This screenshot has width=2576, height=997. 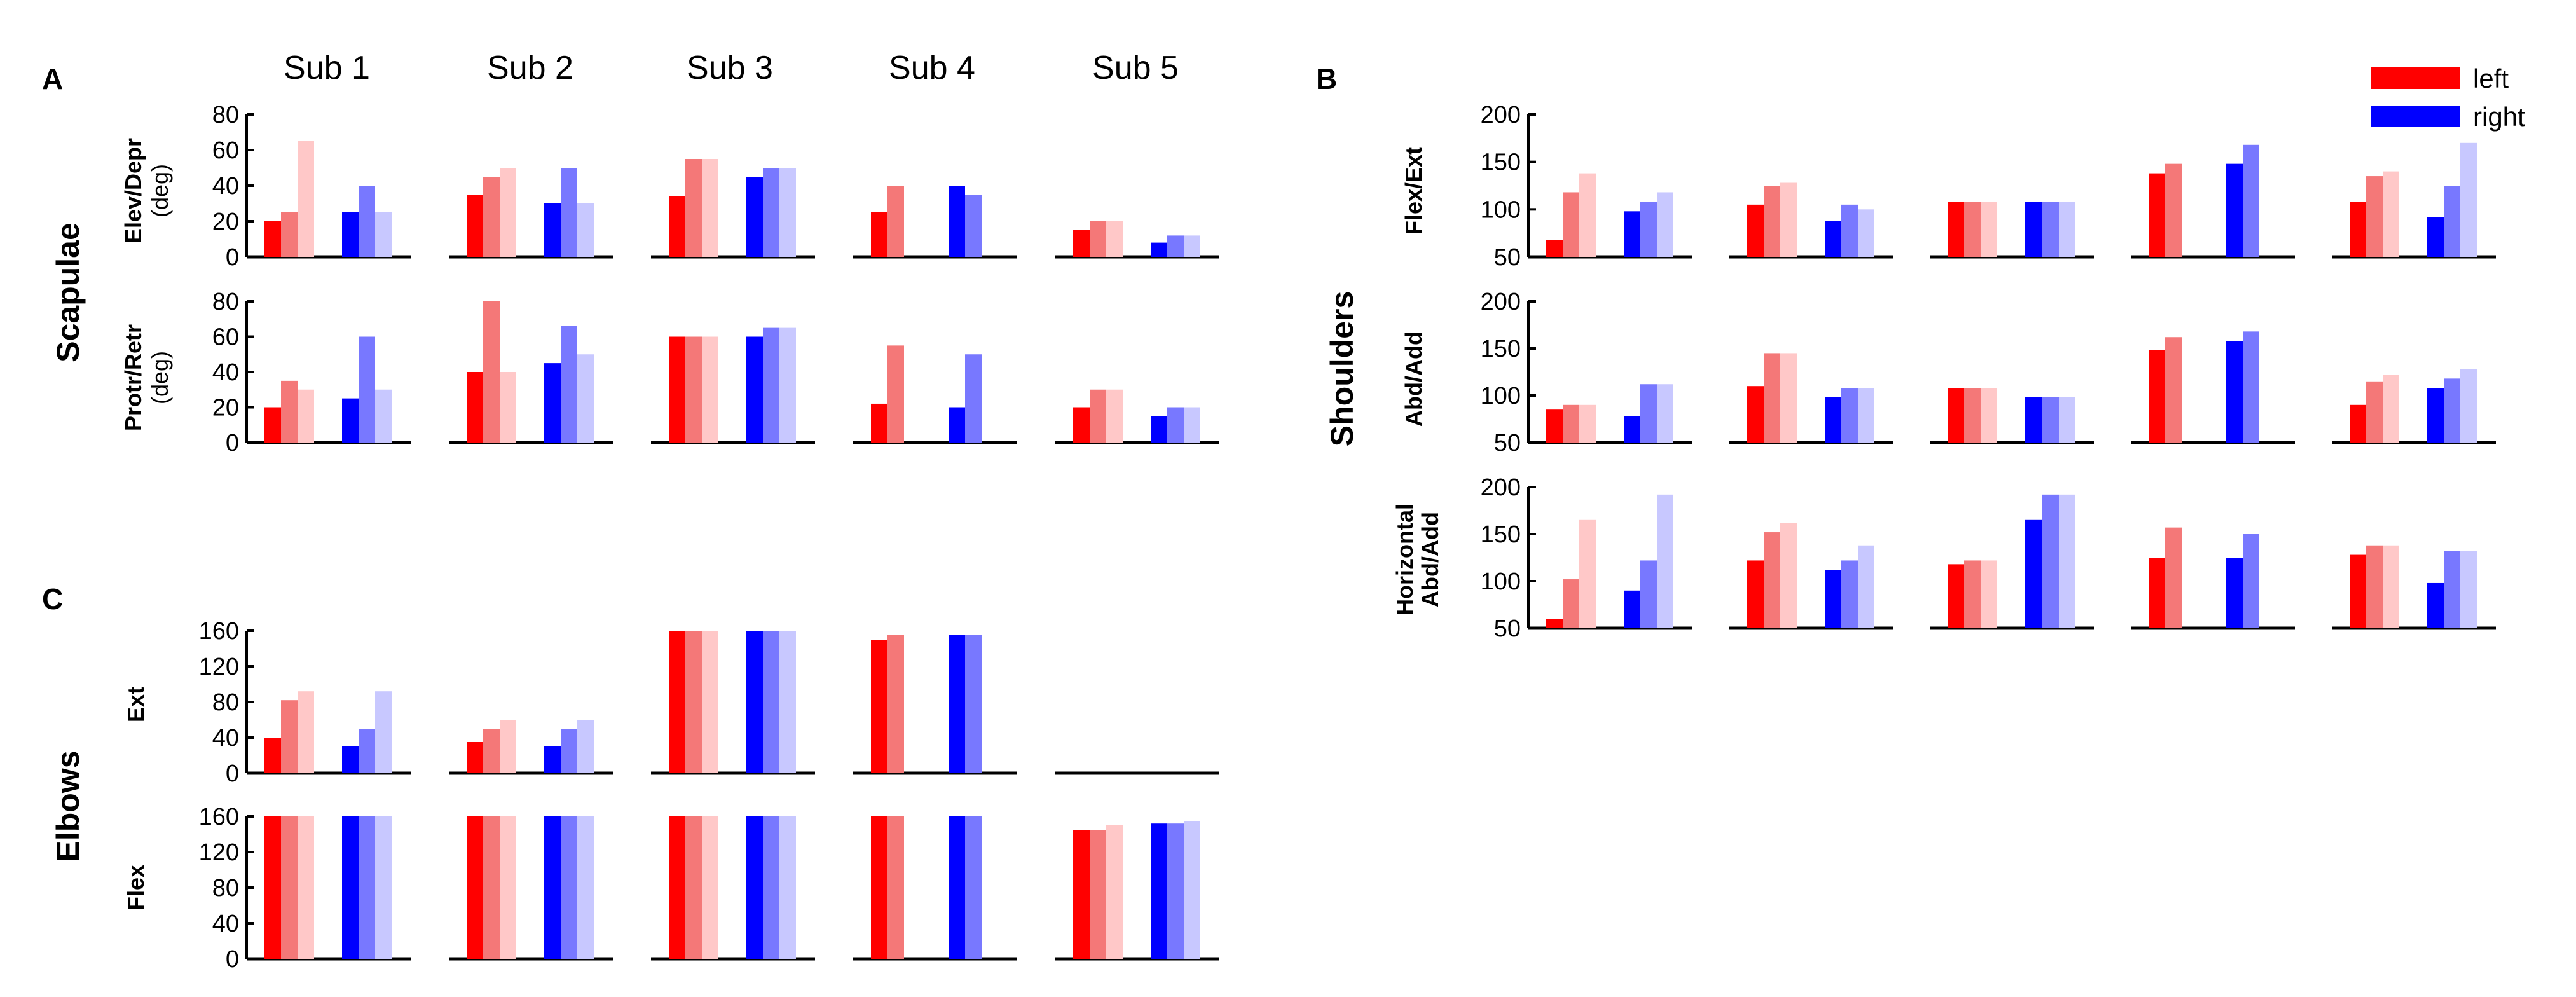 What do you see at coordinates (1135, 68) in the screenshot?
I see `subject-title-5: Sub 5` at bounding box center [1135, 68].